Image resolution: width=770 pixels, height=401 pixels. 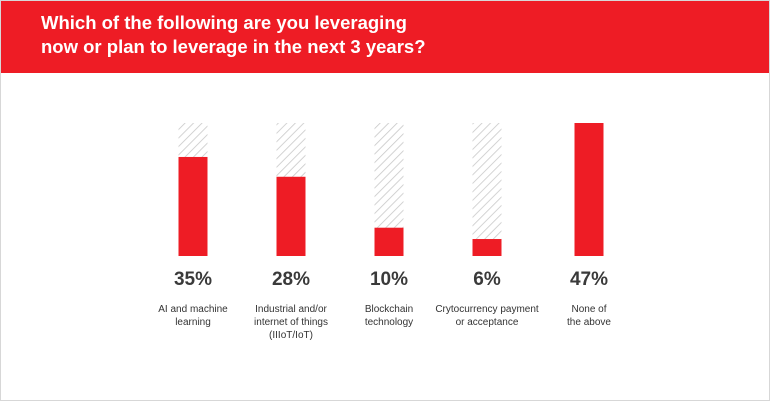 What do you see at coordinates (291, 279) in the screenshot?
I see `value-label: 28%` at bounding box center [291, 279].